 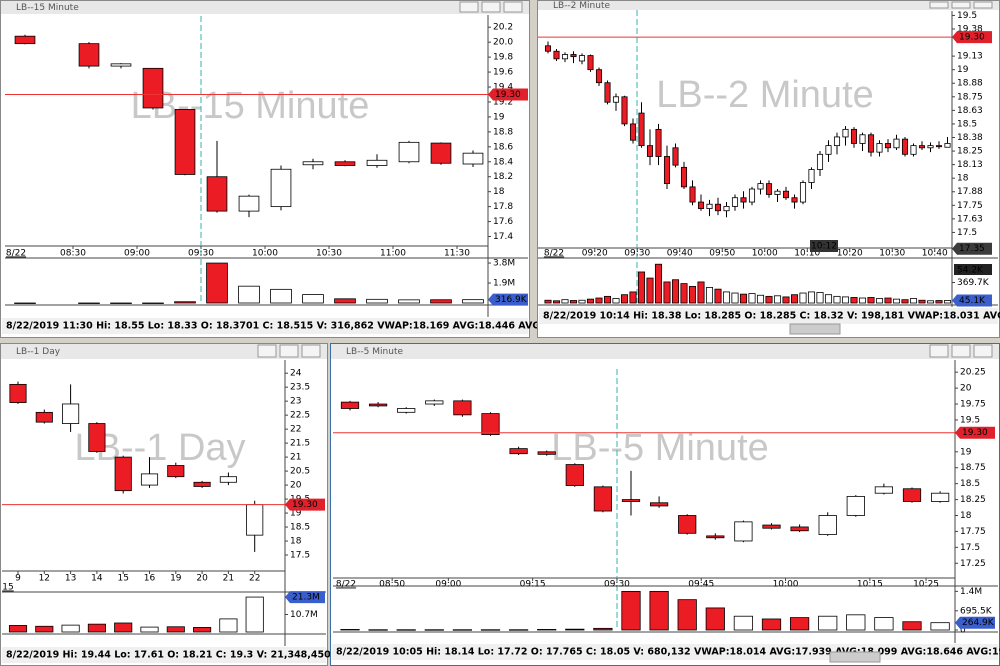 I want to click on price-tag-label: 21.3M, so click(x=306, y=598).